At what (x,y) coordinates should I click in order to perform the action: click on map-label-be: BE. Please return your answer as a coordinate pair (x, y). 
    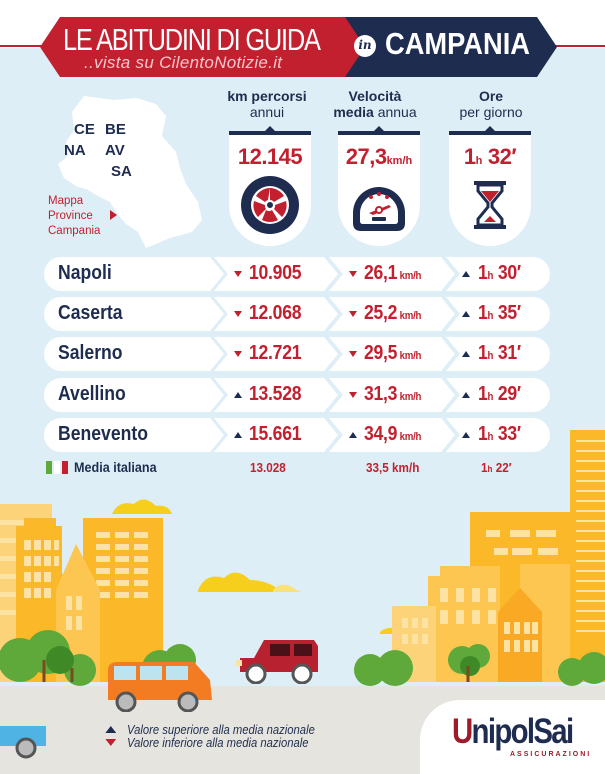
    Looking at the image, I should click on (115, 129).